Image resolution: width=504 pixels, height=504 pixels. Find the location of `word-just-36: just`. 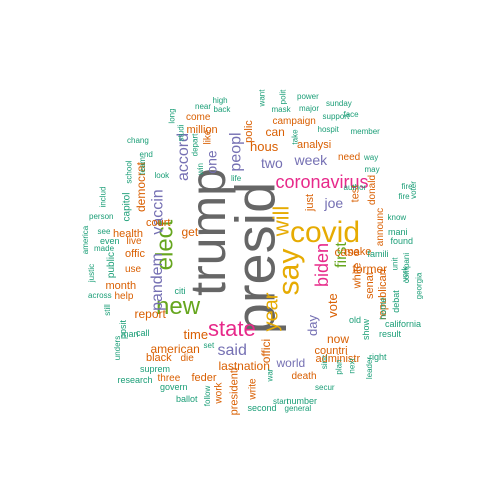

word-just-36: just is located at coordinates (309, 202).